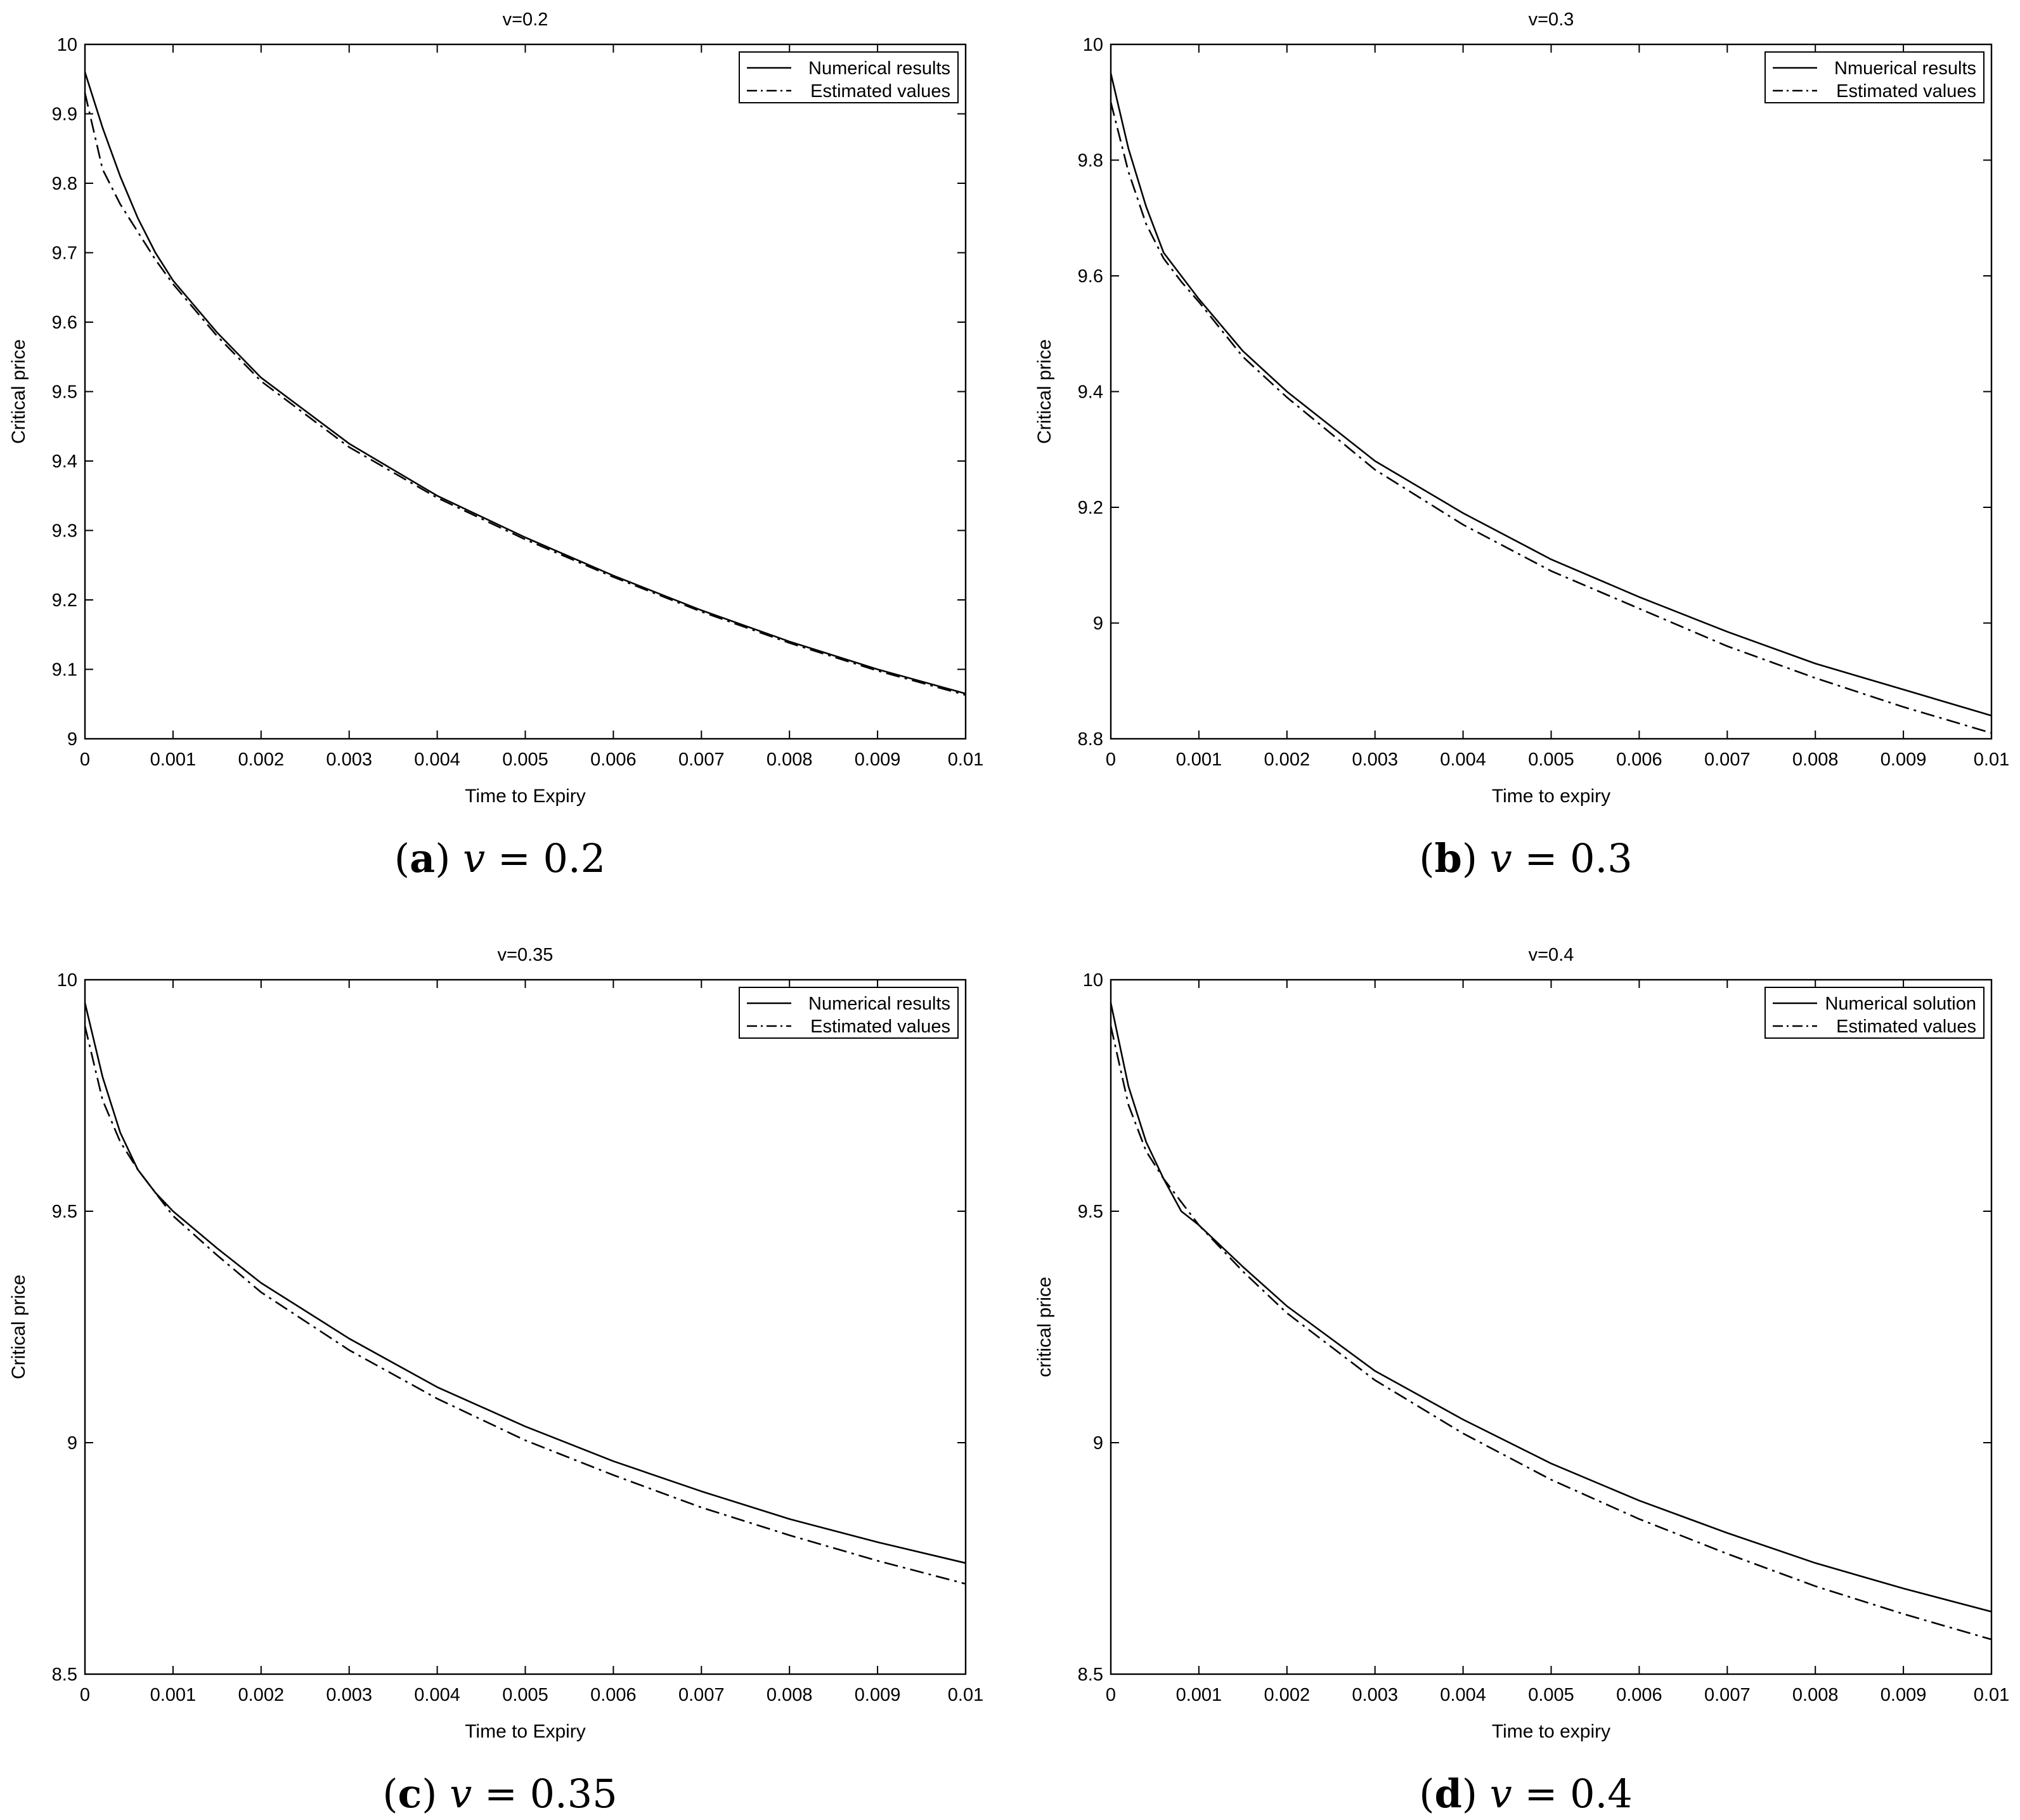 The image size is (2020, 1820). Describe the element at coordinates (525, 20) in the screenshot. I see `chart-title: v=0.2` at that location.